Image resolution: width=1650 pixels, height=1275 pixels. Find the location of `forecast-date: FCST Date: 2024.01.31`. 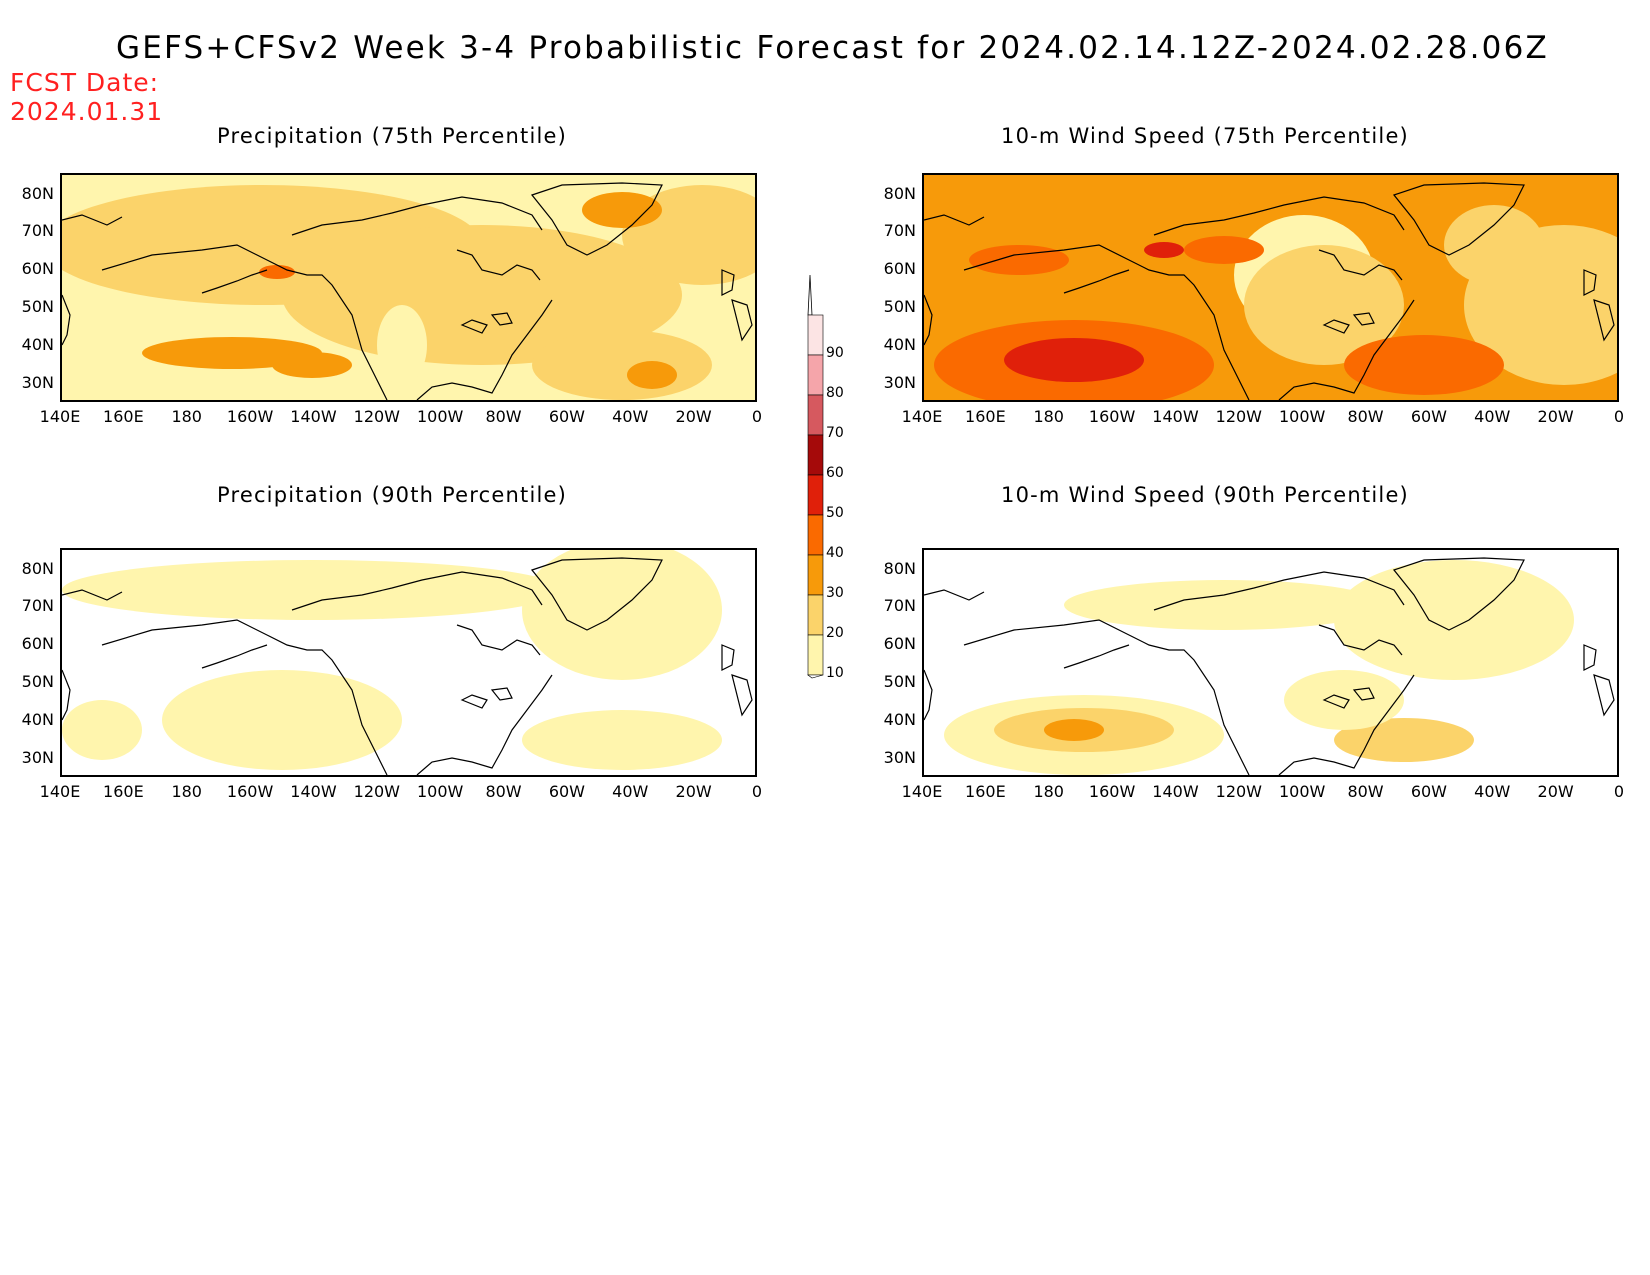

forecast-date: FCST Date: 2024.01.31 is located at coordinates (86, 97).